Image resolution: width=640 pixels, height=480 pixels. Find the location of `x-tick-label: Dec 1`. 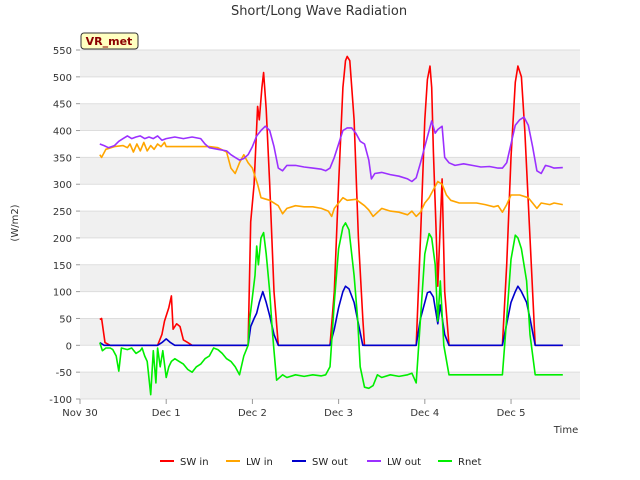

x-tick-label: Dec 1 is located at coordinates (166, 413).